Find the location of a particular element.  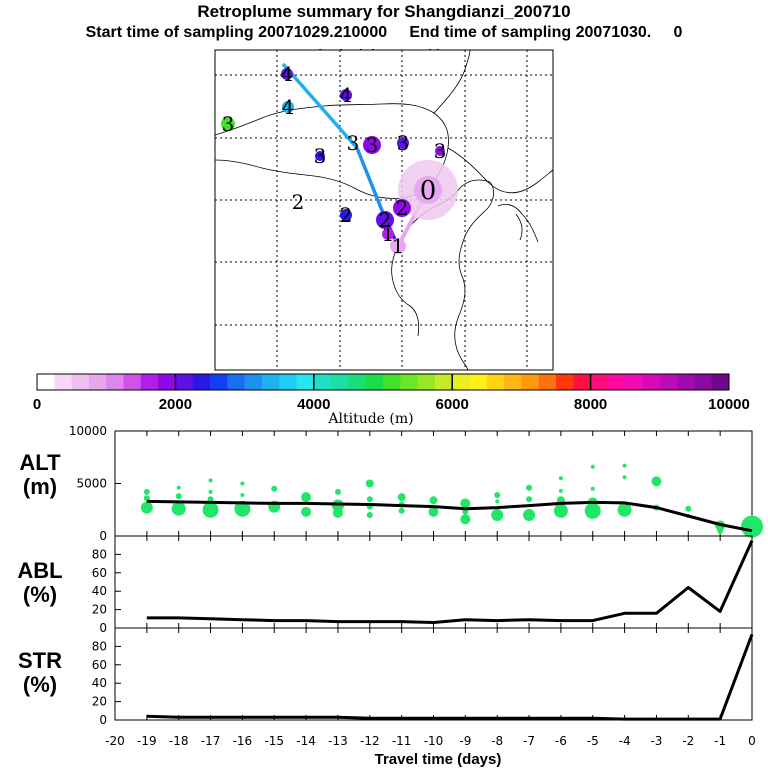

trajectory-segment is located at coordinates (371, 183).